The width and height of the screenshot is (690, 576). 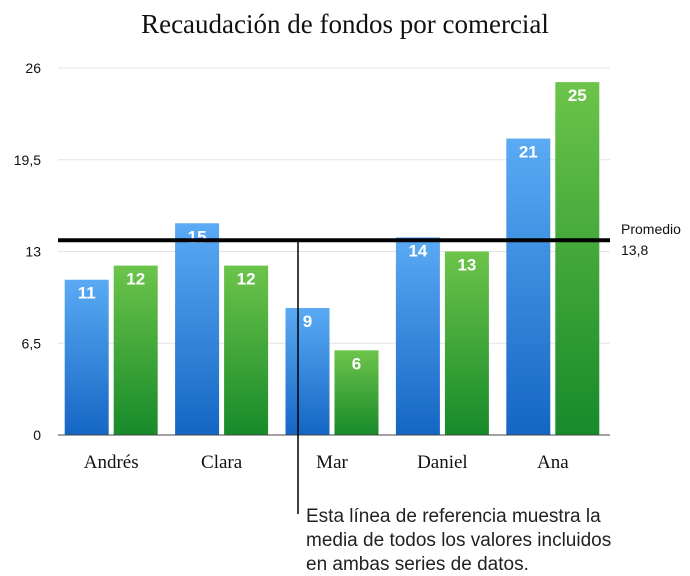 I want to click on x-tick-label: Daniel, so click(x=442, y=462).